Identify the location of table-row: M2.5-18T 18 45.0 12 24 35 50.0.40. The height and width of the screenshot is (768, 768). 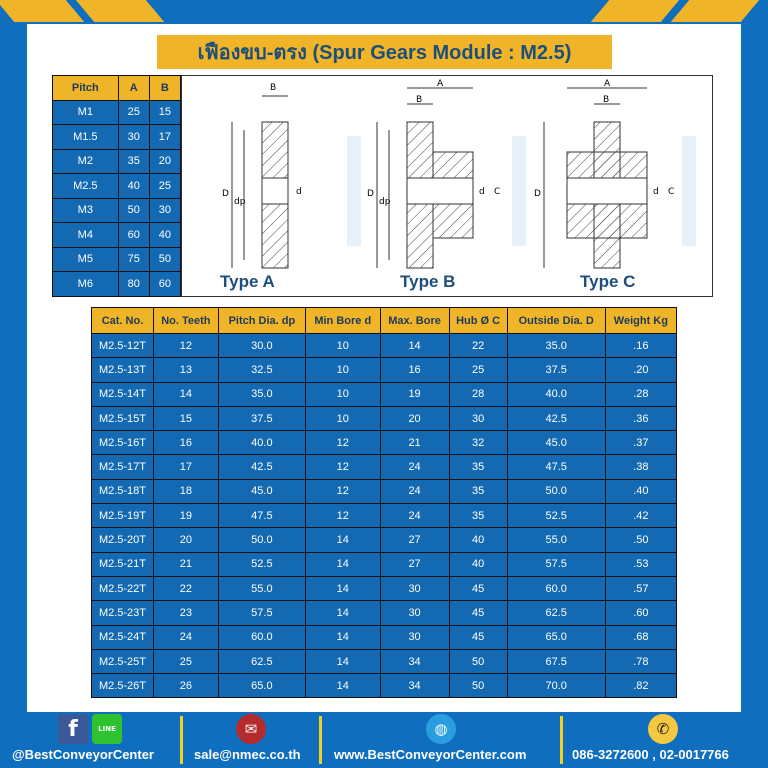
(384, 491).